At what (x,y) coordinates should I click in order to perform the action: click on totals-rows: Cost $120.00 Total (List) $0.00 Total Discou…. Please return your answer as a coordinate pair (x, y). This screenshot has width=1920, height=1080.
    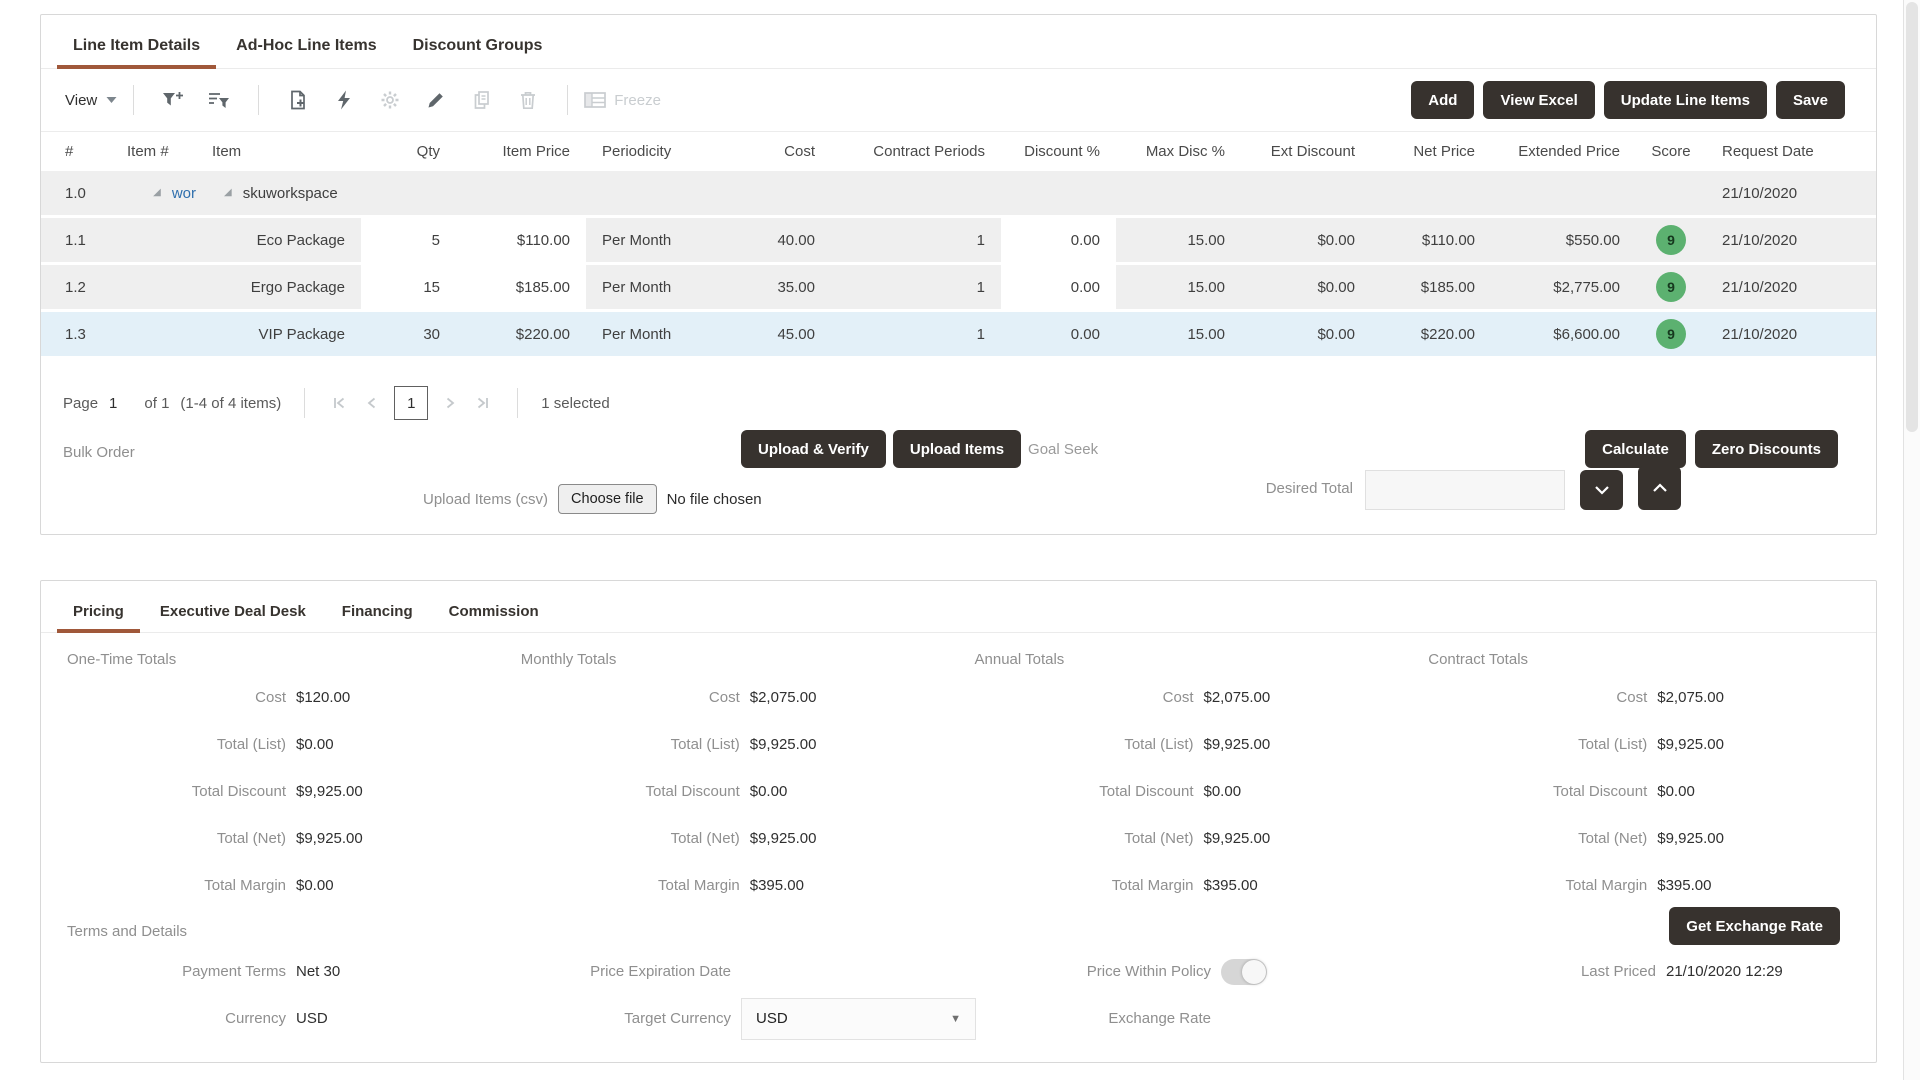
    Looking at the image, I should click on (278, 791).